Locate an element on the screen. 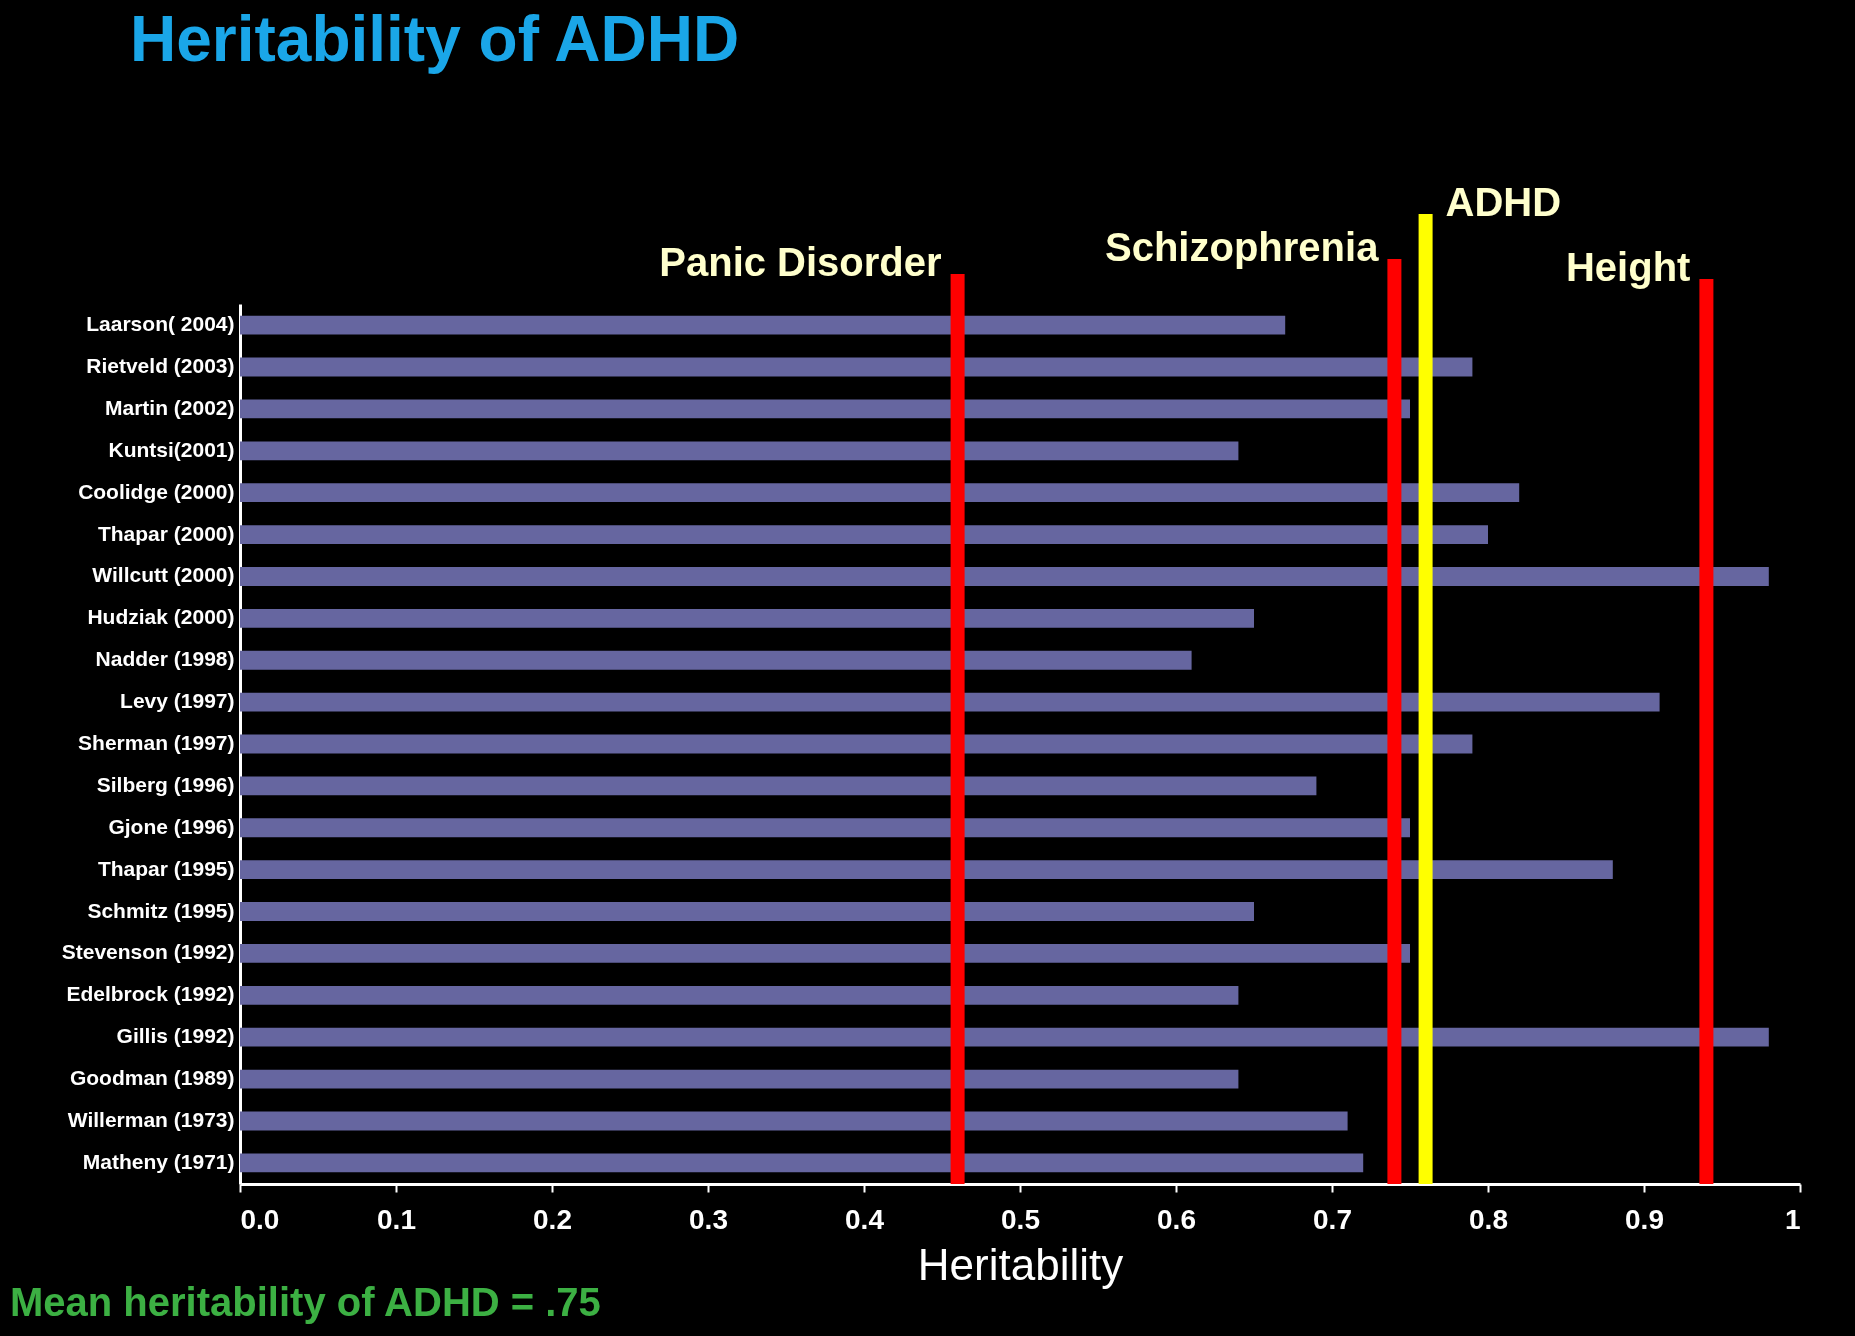  y-tick-label: Stevenson (1992) is located at coordinates (148, 952).